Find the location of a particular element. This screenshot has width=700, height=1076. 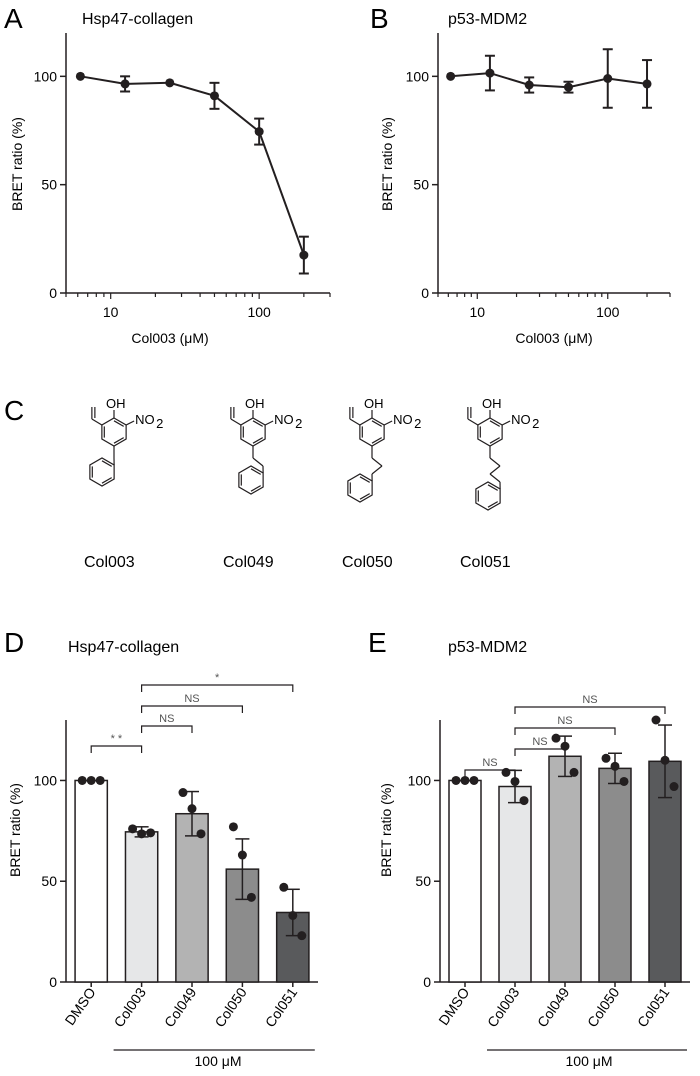

chart-b-ylabel: BRET ratio (%) is located at coordinates (387, 164).